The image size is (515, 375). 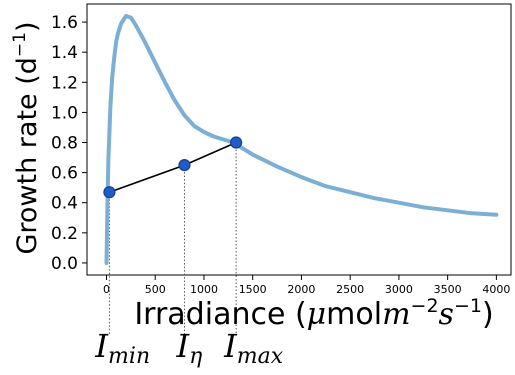 I want to click on x-axis-label-s: s, so click(x=446, y=314).